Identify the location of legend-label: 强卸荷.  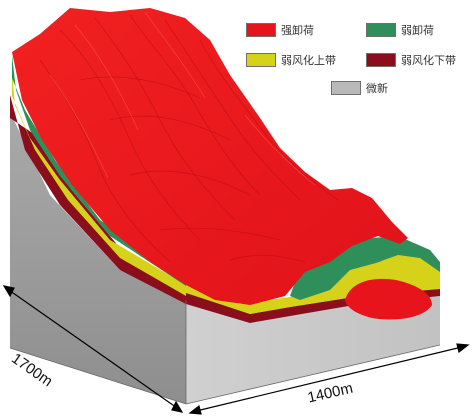
(297, 30).